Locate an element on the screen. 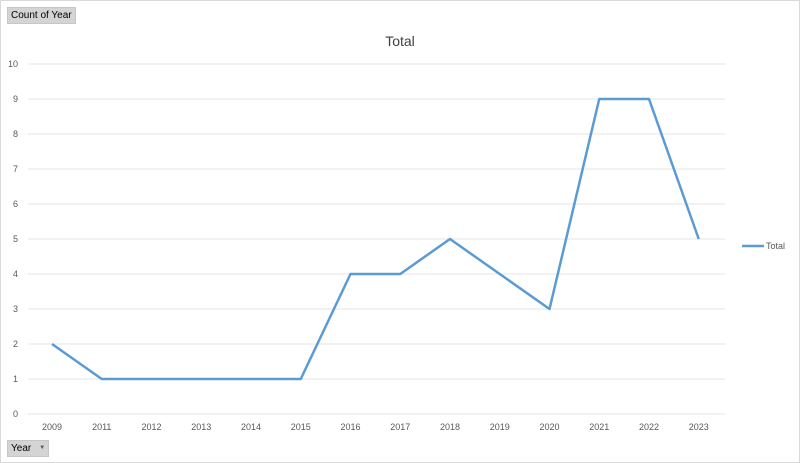 The height and width of the screenshot is (463, 800). x-tick-label: 2018 is located at coordinates (450, 427).